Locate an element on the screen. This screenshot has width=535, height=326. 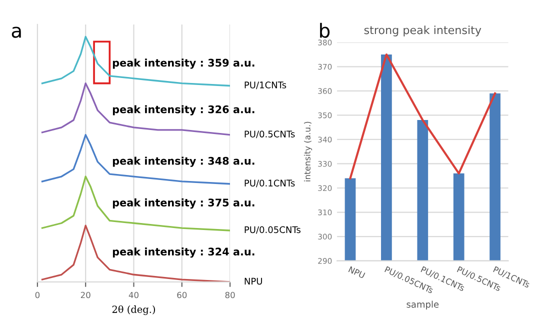
text: a is located at coordinates (16, 32).